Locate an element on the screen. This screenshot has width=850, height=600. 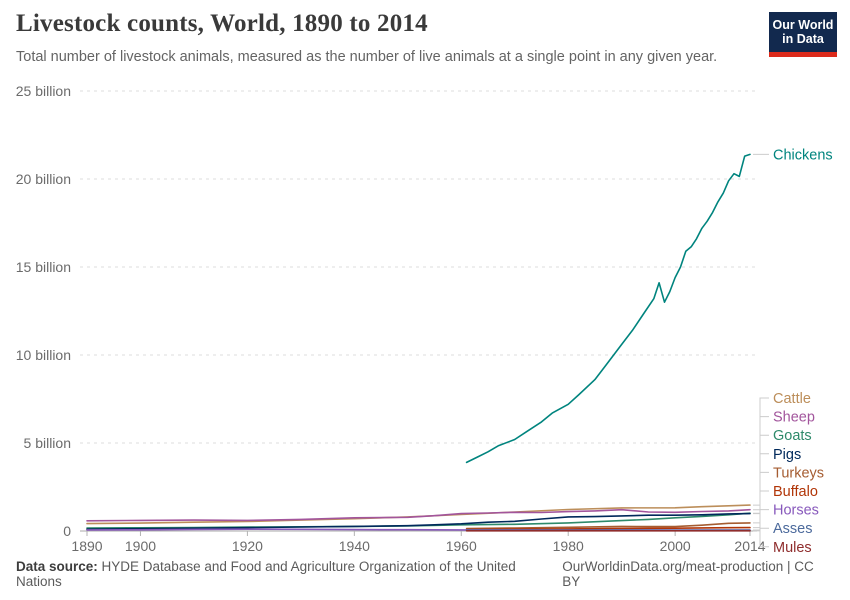
legend-connector-horses is located at coordinates (761, 520).